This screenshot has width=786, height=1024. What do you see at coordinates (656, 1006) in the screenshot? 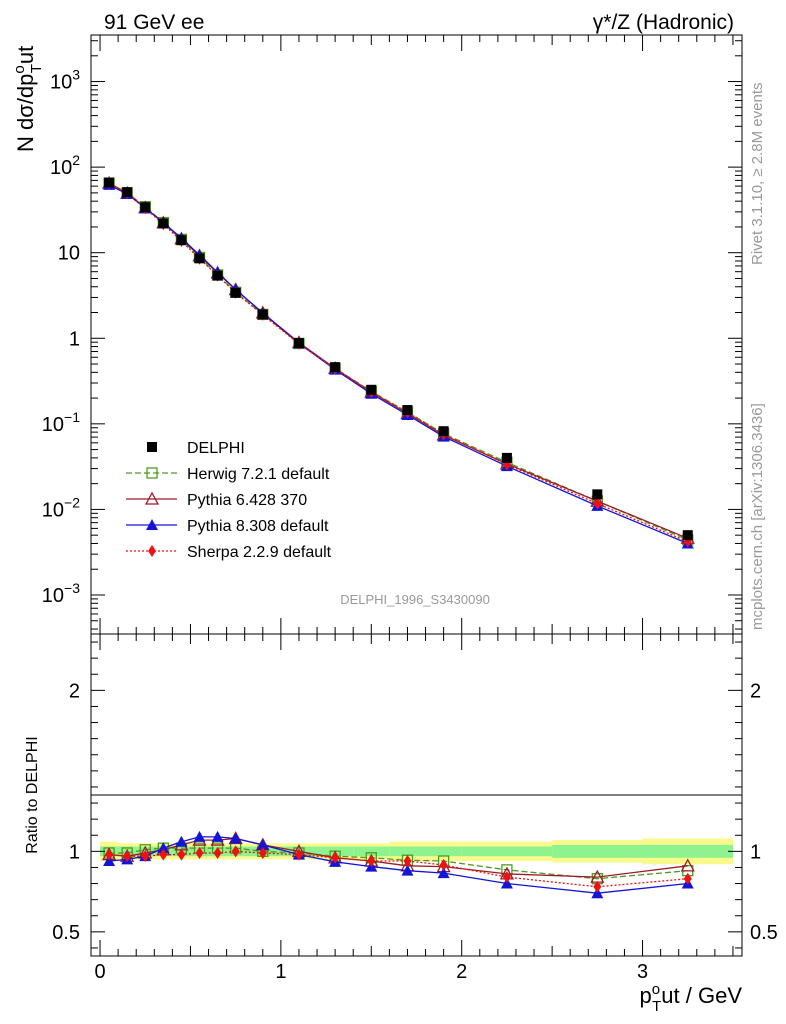
I see `x-title-sub: T` at bounding box center [656, 1006].